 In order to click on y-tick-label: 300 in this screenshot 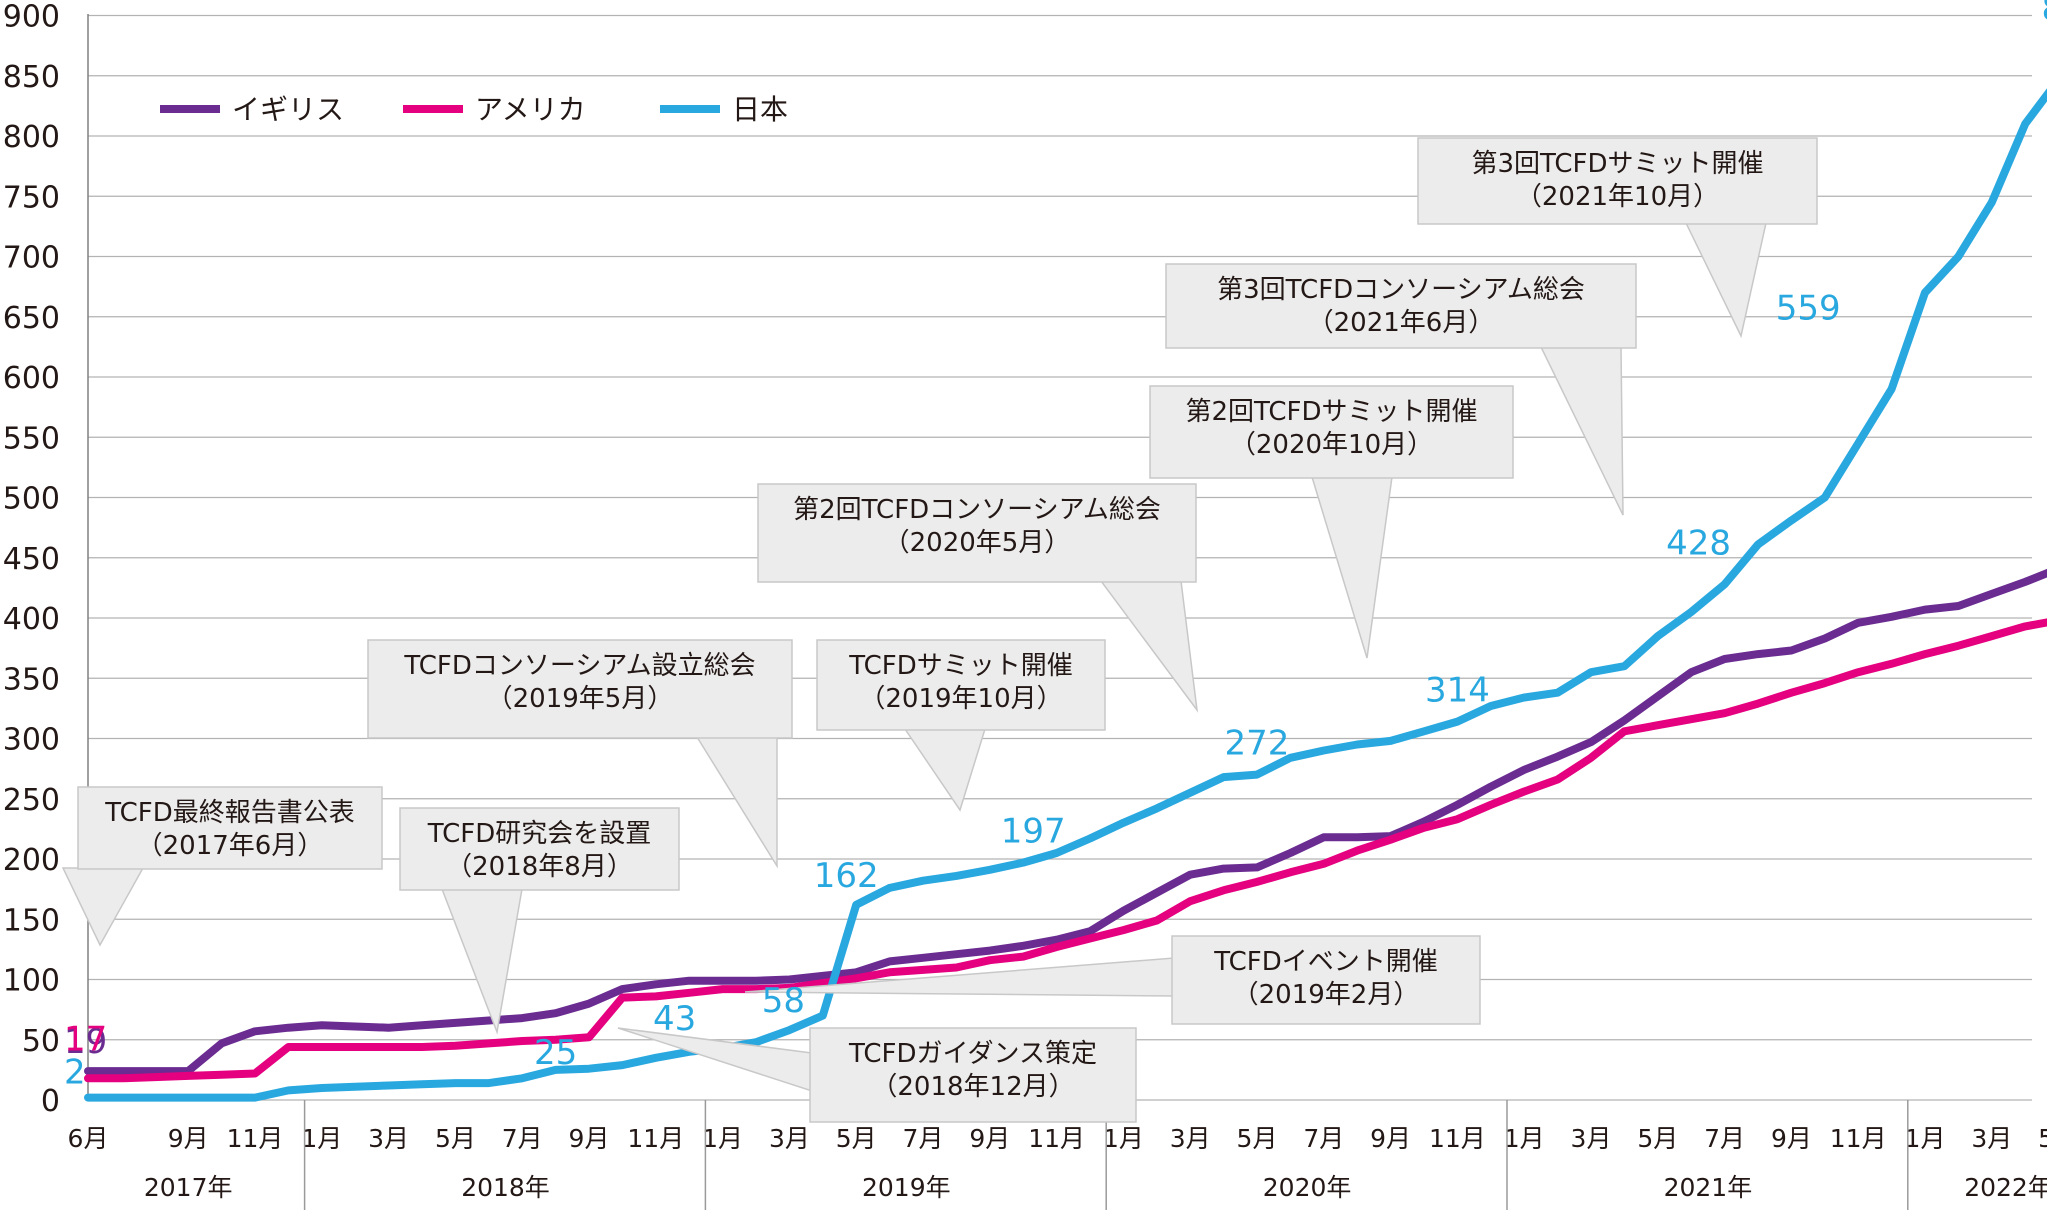, I will do `click(31, 740)`.